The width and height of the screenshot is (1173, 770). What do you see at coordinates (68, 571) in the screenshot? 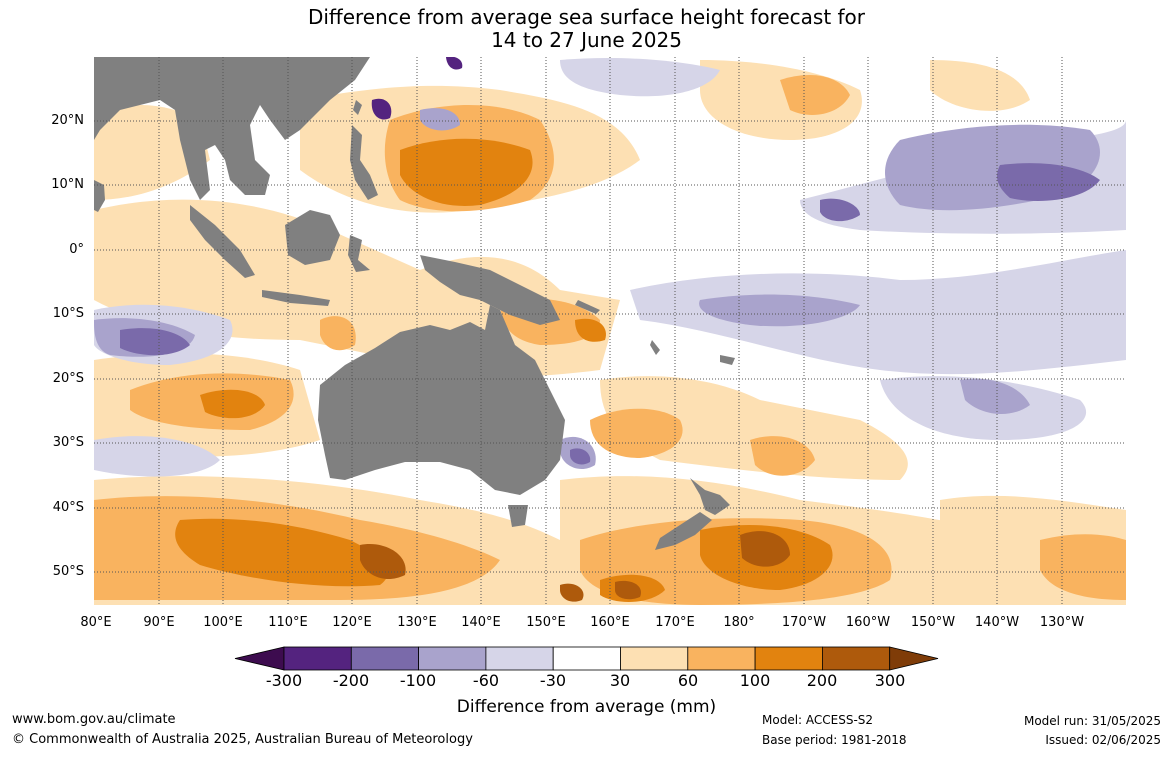
I see `lat-label: 50°S` at bounding box center [68, 571].